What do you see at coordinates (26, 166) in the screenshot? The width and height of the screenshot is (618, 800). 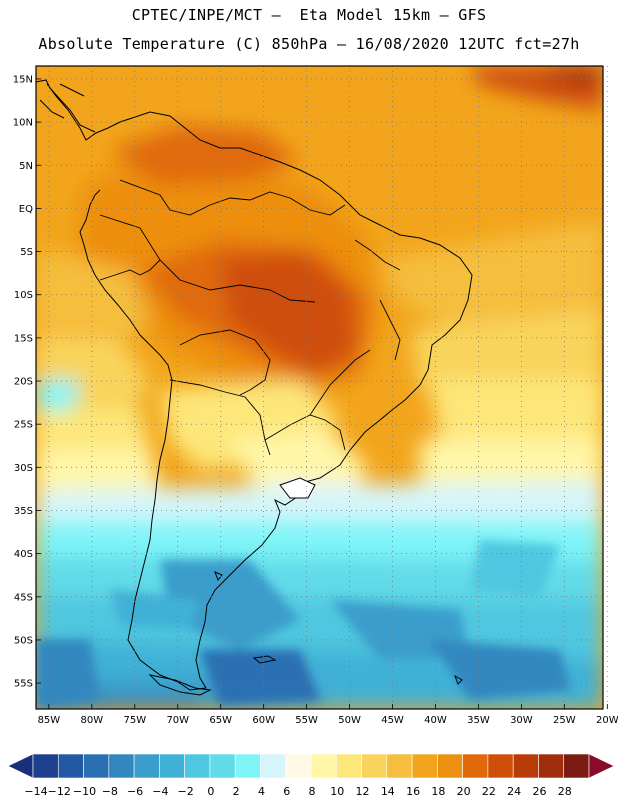 I see `lat-label: 5N` at bounding box center [26, 166].